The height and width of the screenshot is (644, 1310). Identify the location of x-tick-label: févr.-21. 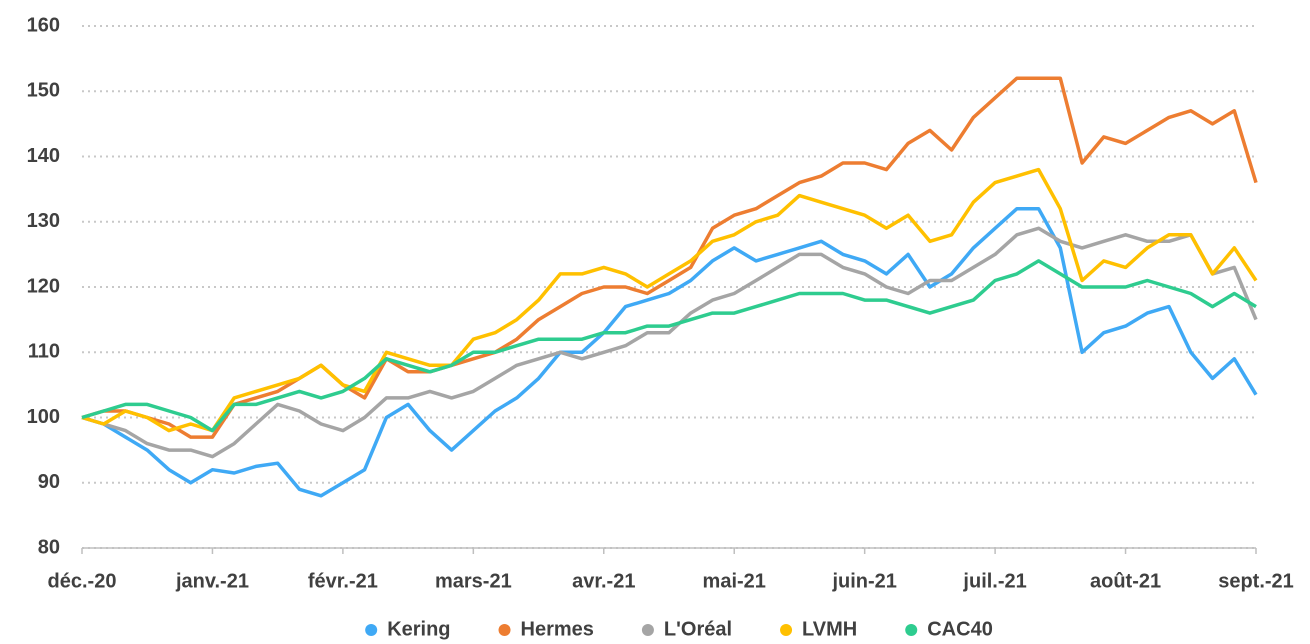
(343, 581).